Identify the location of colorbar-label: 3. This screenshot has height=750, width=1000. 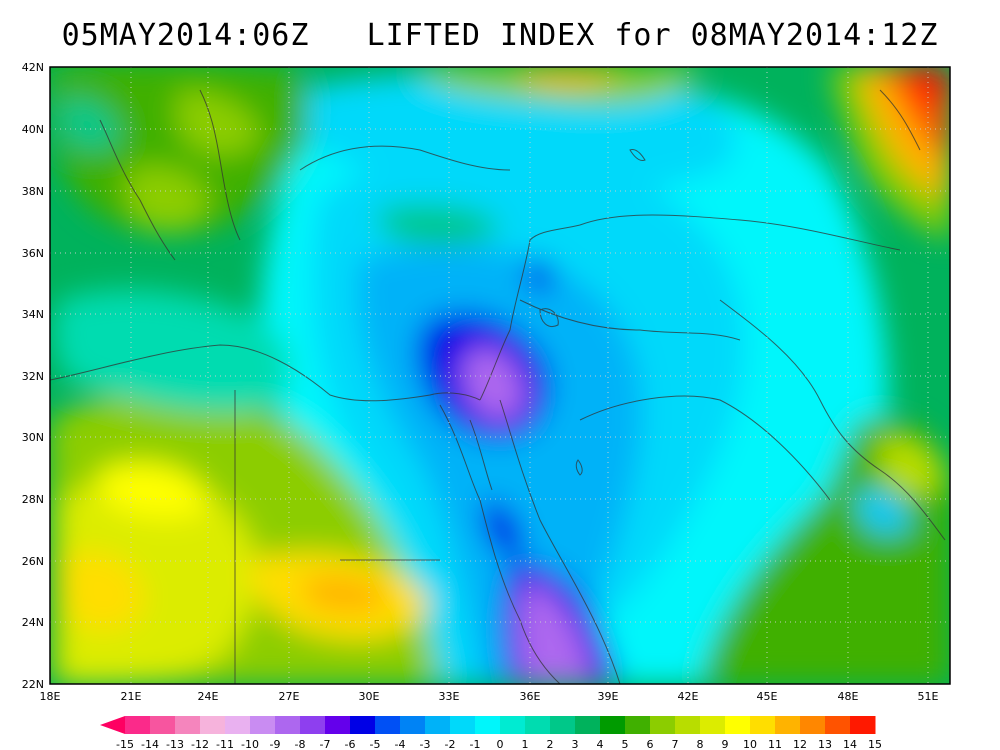
(575, 744).